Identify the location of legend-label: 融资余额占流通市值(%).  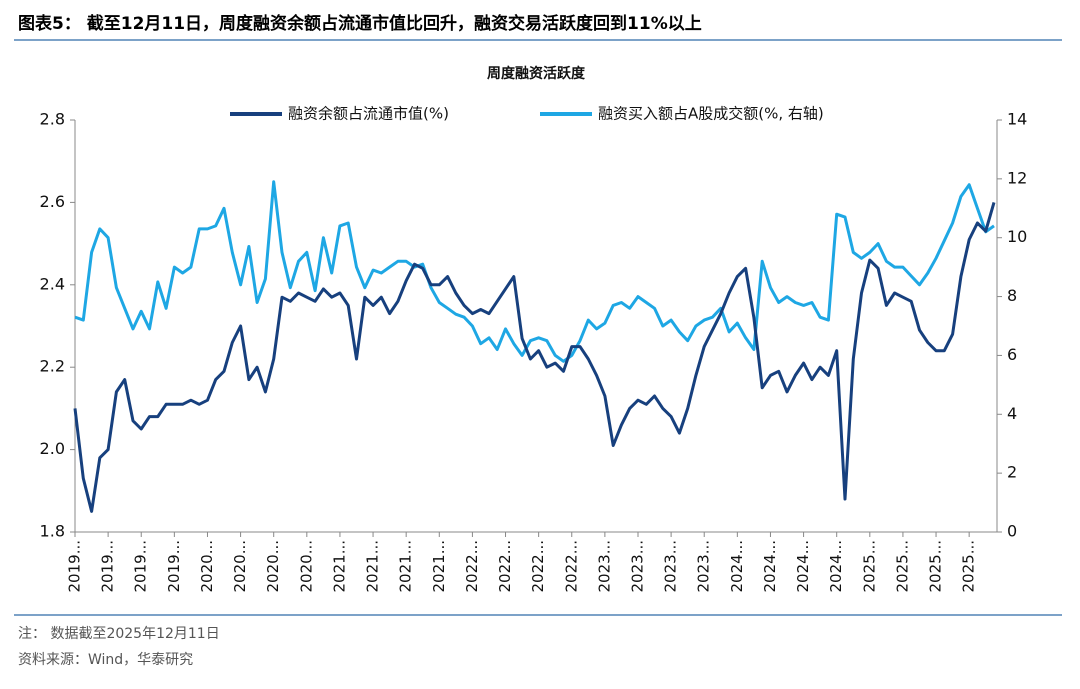
(368, 114).